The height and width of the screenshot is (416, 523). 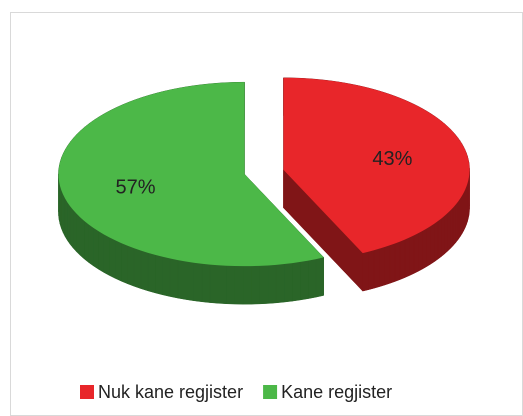 I want to click on legend-label: Nuk kane regjister, so click(x=170, y=392).